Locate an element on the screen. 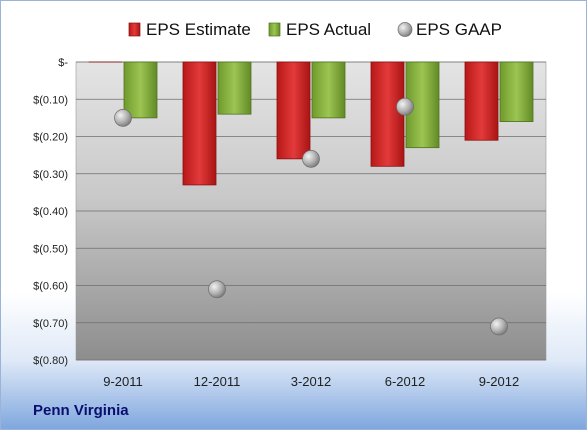  legend-label: EPS Estimate is located at coordinates (198, 29).